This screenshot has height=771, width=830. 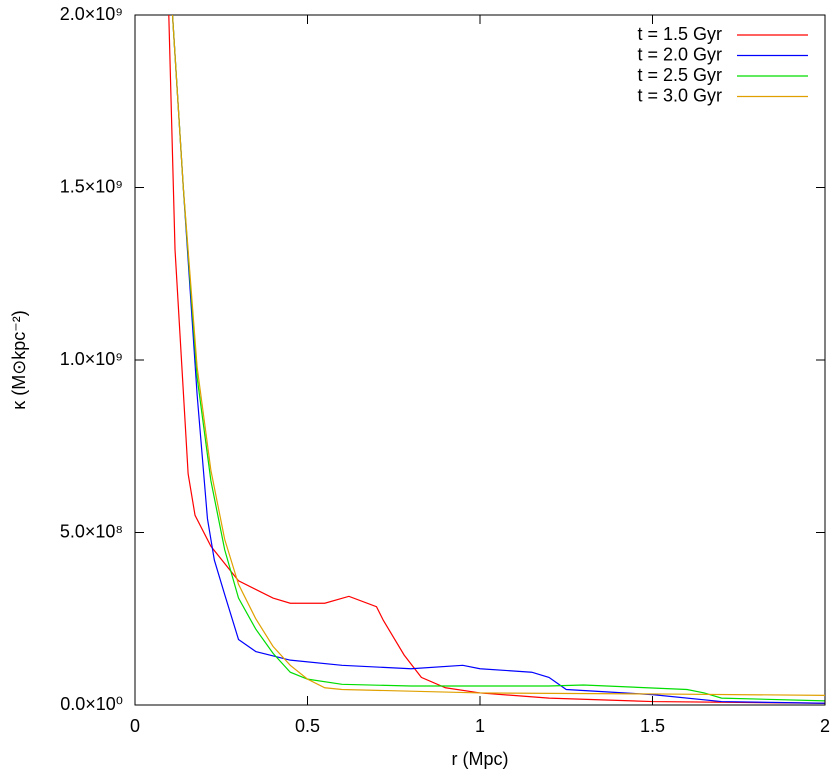 What do you see at coordinates (91, 359) in the screenshot?
I see `y-tick-label: 1.0×10⁹` at bounding box center [91, 359].